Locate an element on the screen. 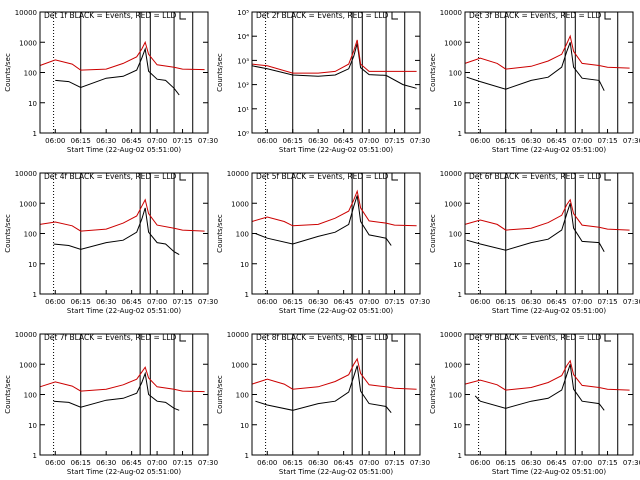  panel-title: Det 3f BLACK = Events, RED = LLD is located at coordinates (535, 15).